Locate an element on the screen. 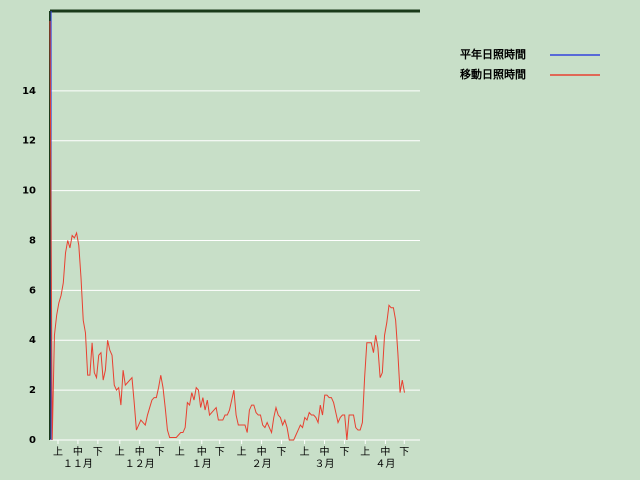 This screenshot has width=640, height=480. month-label: １２月 is located at coordinates (140, 464).